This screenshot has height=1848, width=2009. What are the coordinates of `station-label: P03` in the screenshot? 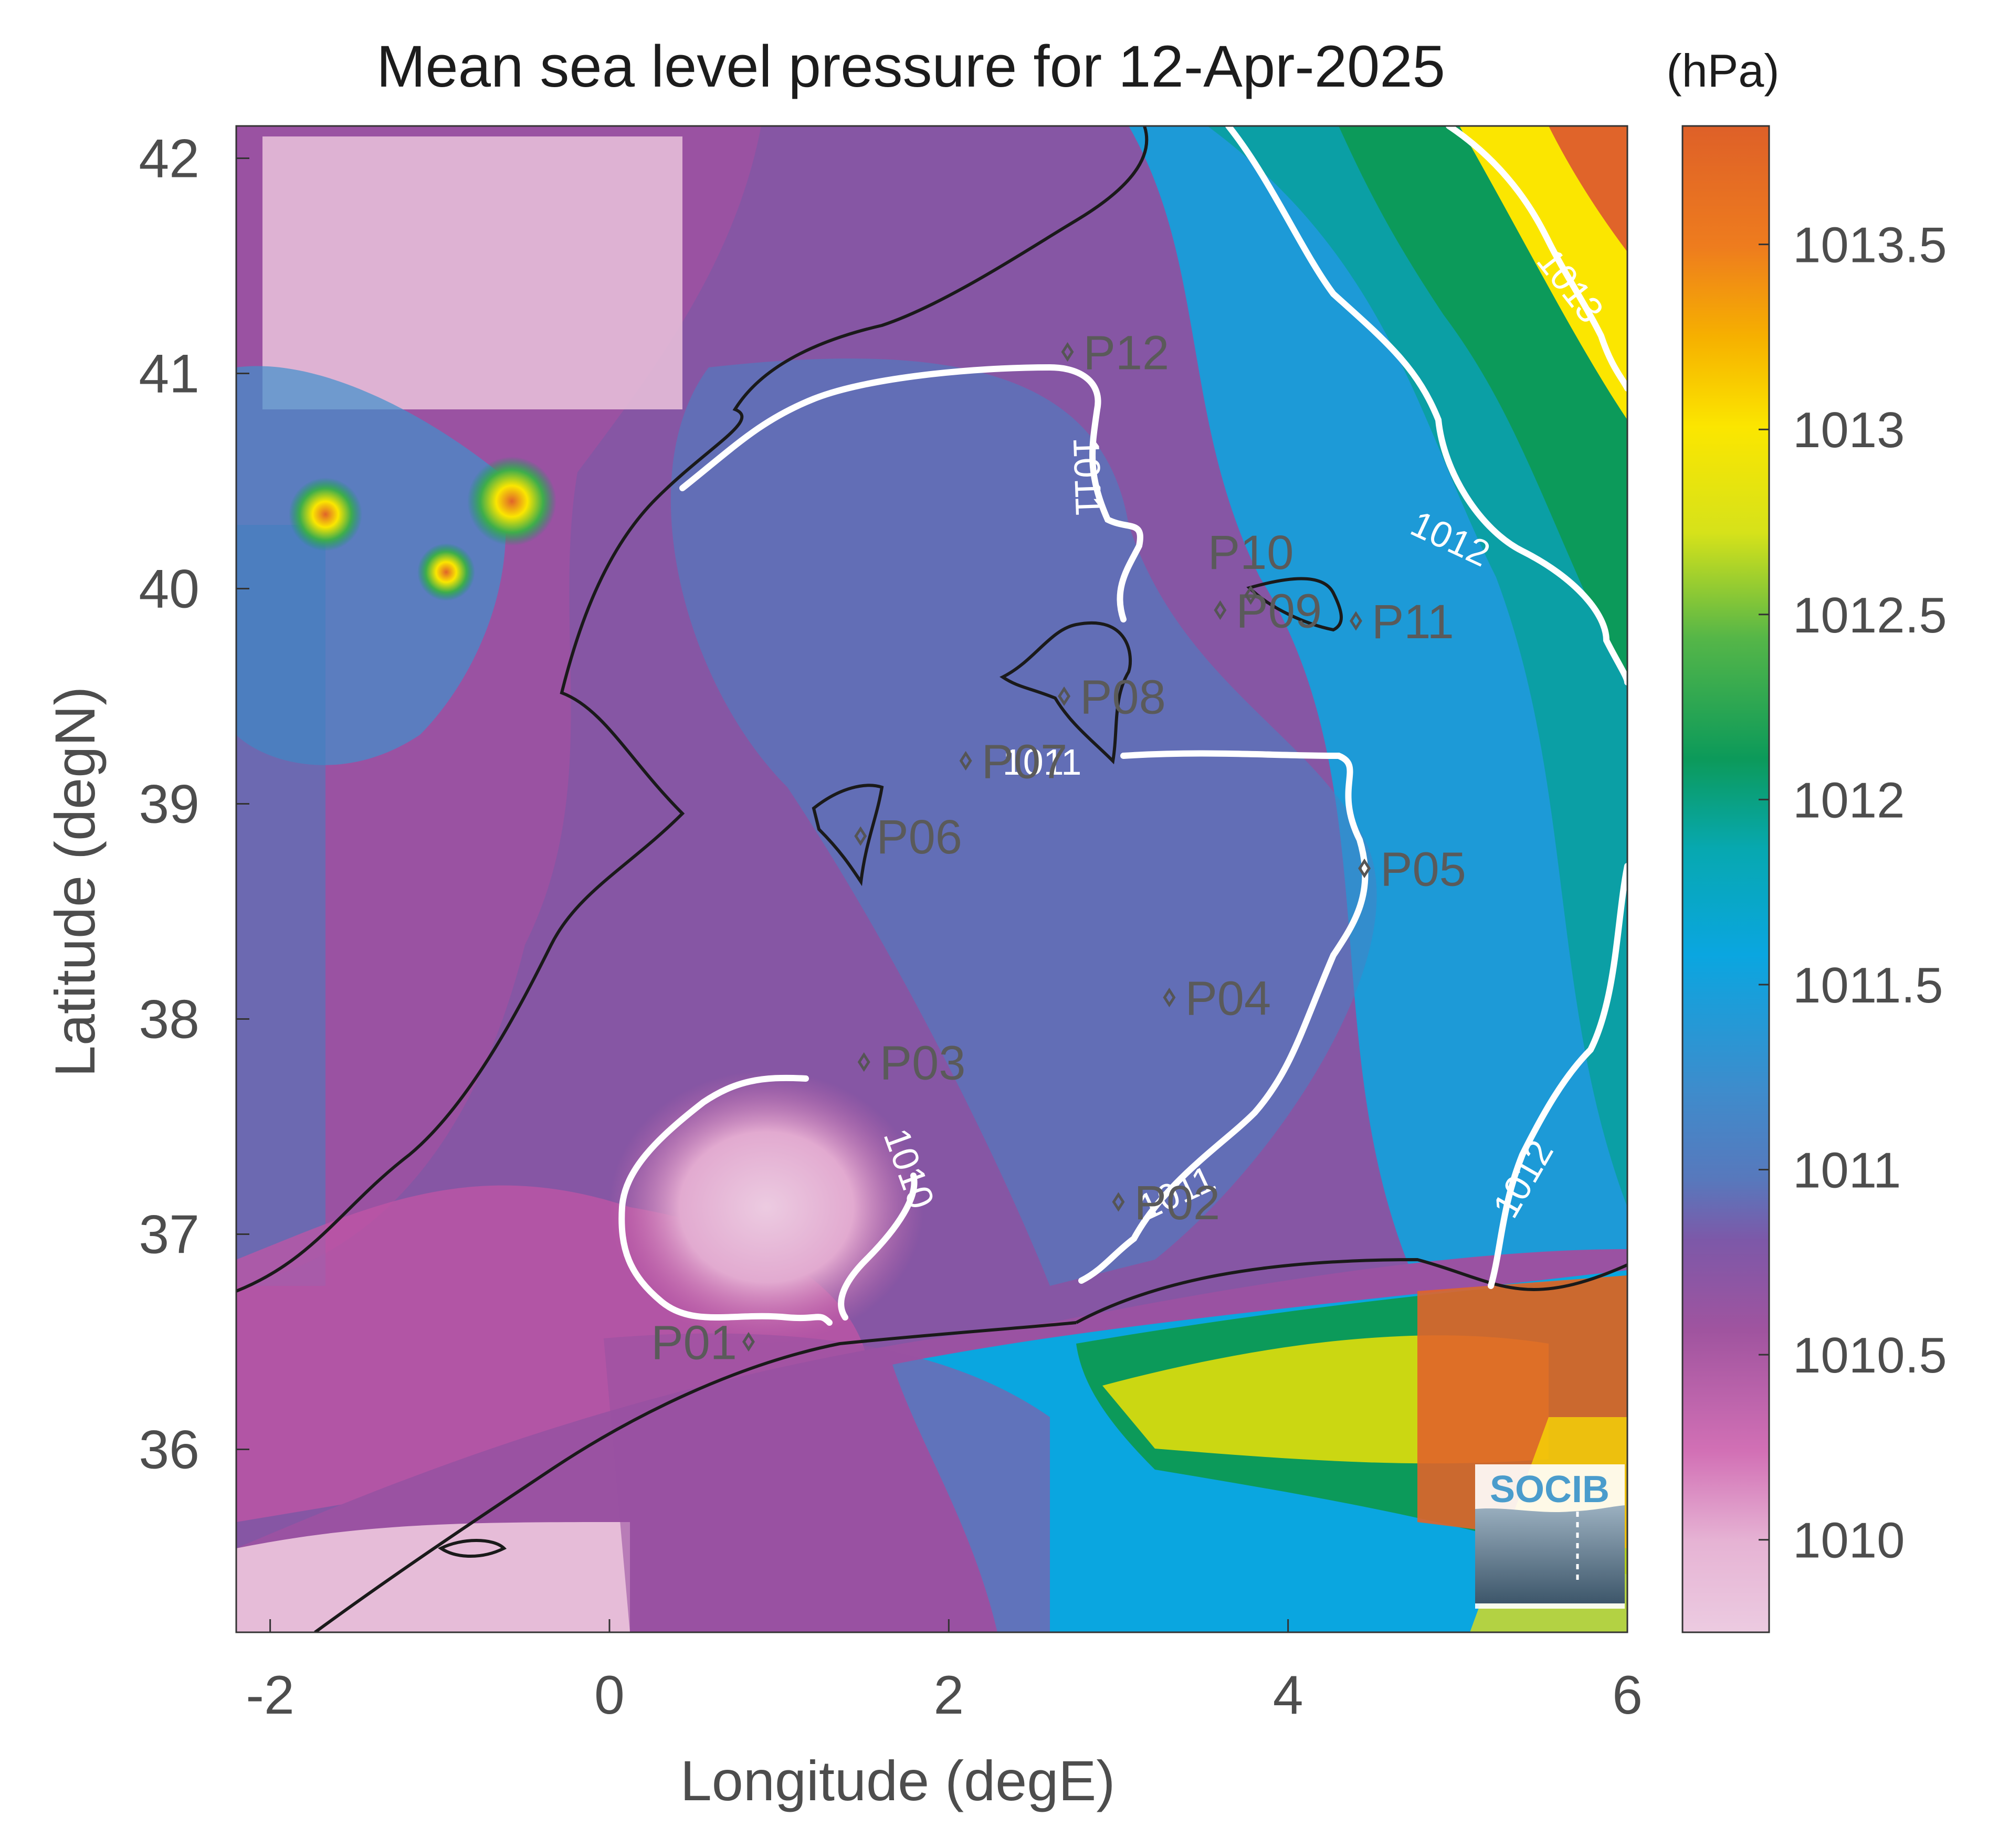 It's located at (923, 1063).